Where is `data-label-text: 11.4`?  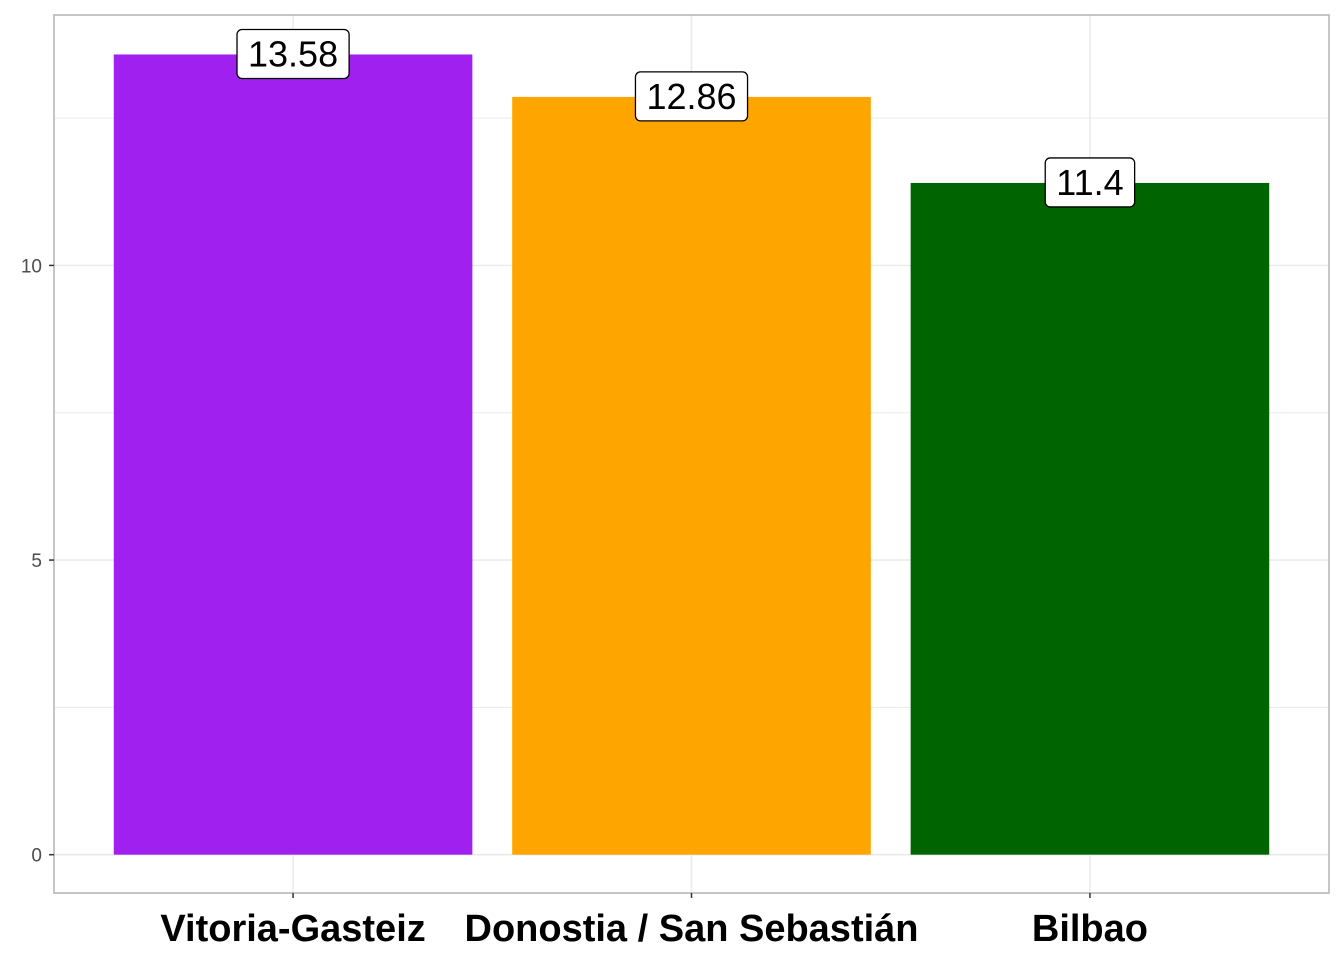
data-label-text: 11.4 is located at coordinates (1089, 182).